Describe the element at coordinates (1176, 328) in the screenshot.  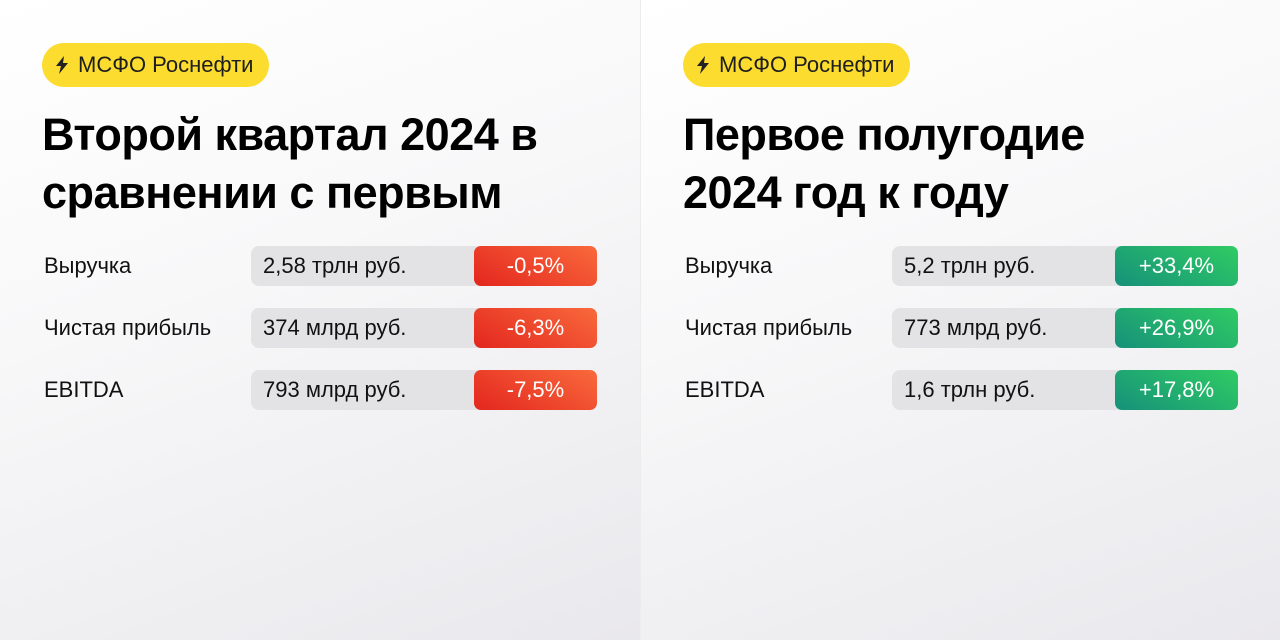
I see `change-badge: +26,9%` at that location.